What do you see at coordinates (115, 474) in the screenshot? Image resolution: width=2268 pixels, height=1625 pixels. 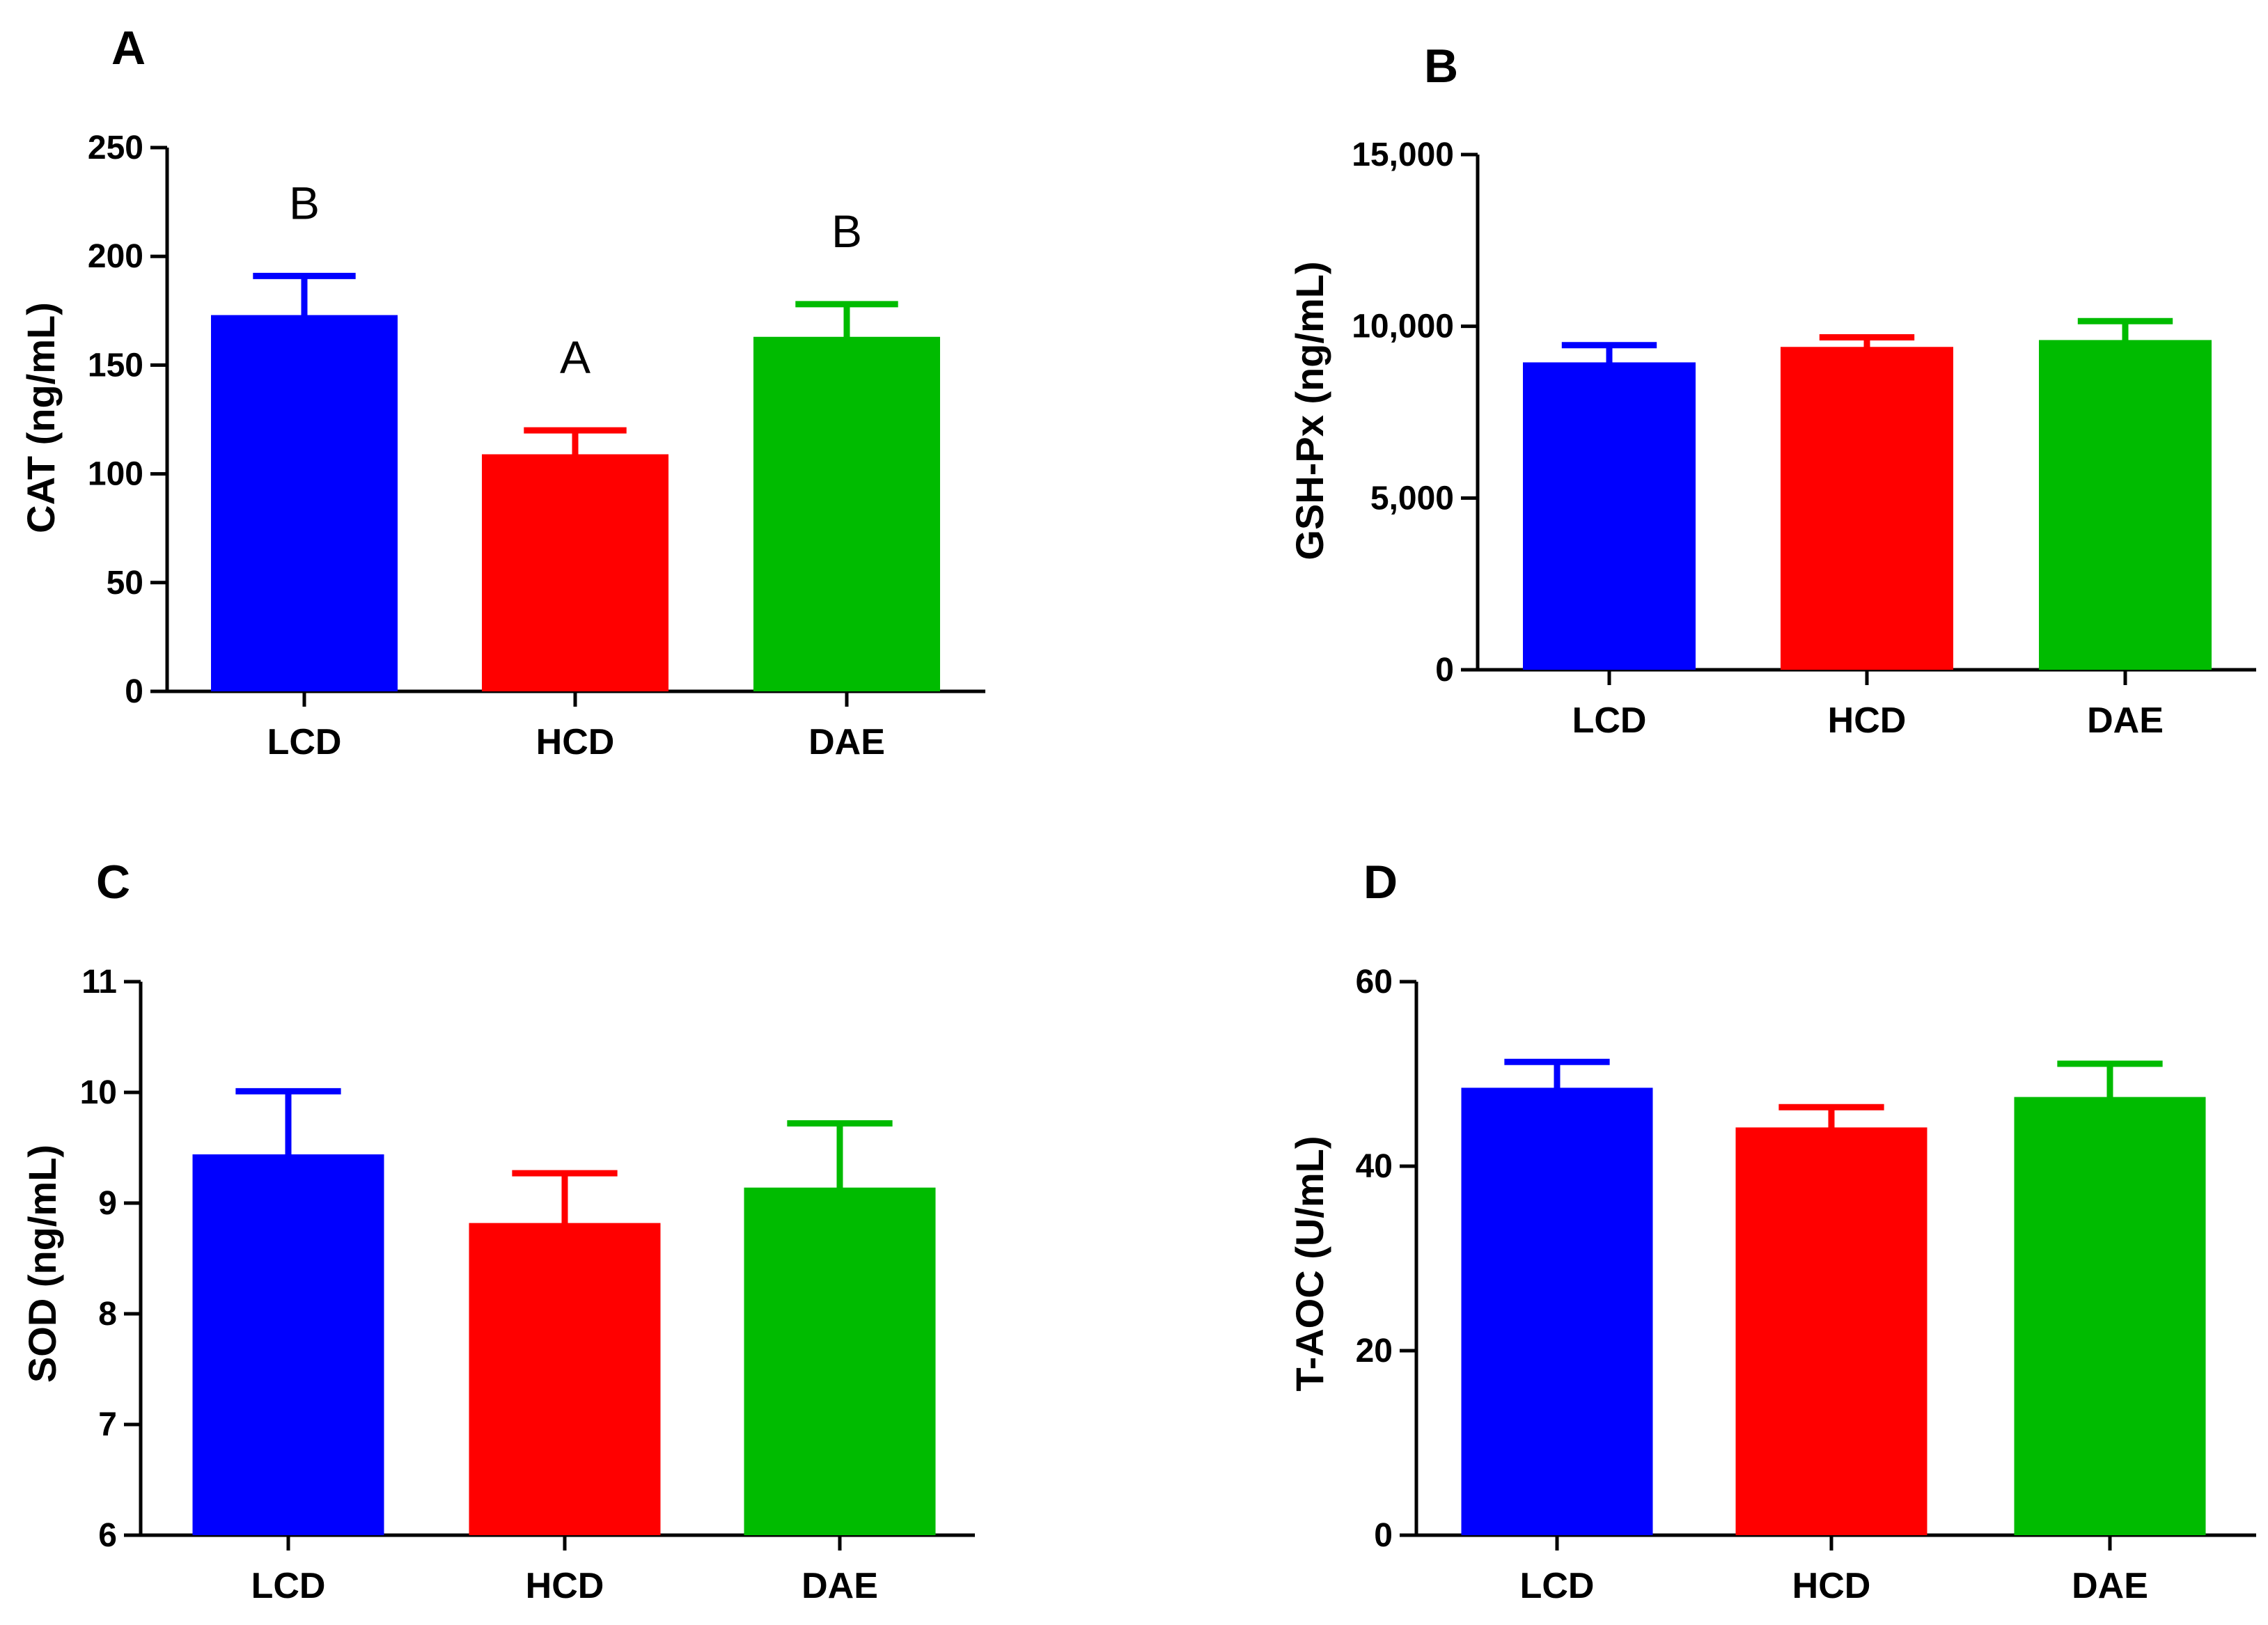 I see `panel-a-y-tick-label: 100` at bounding box center [115, 474].